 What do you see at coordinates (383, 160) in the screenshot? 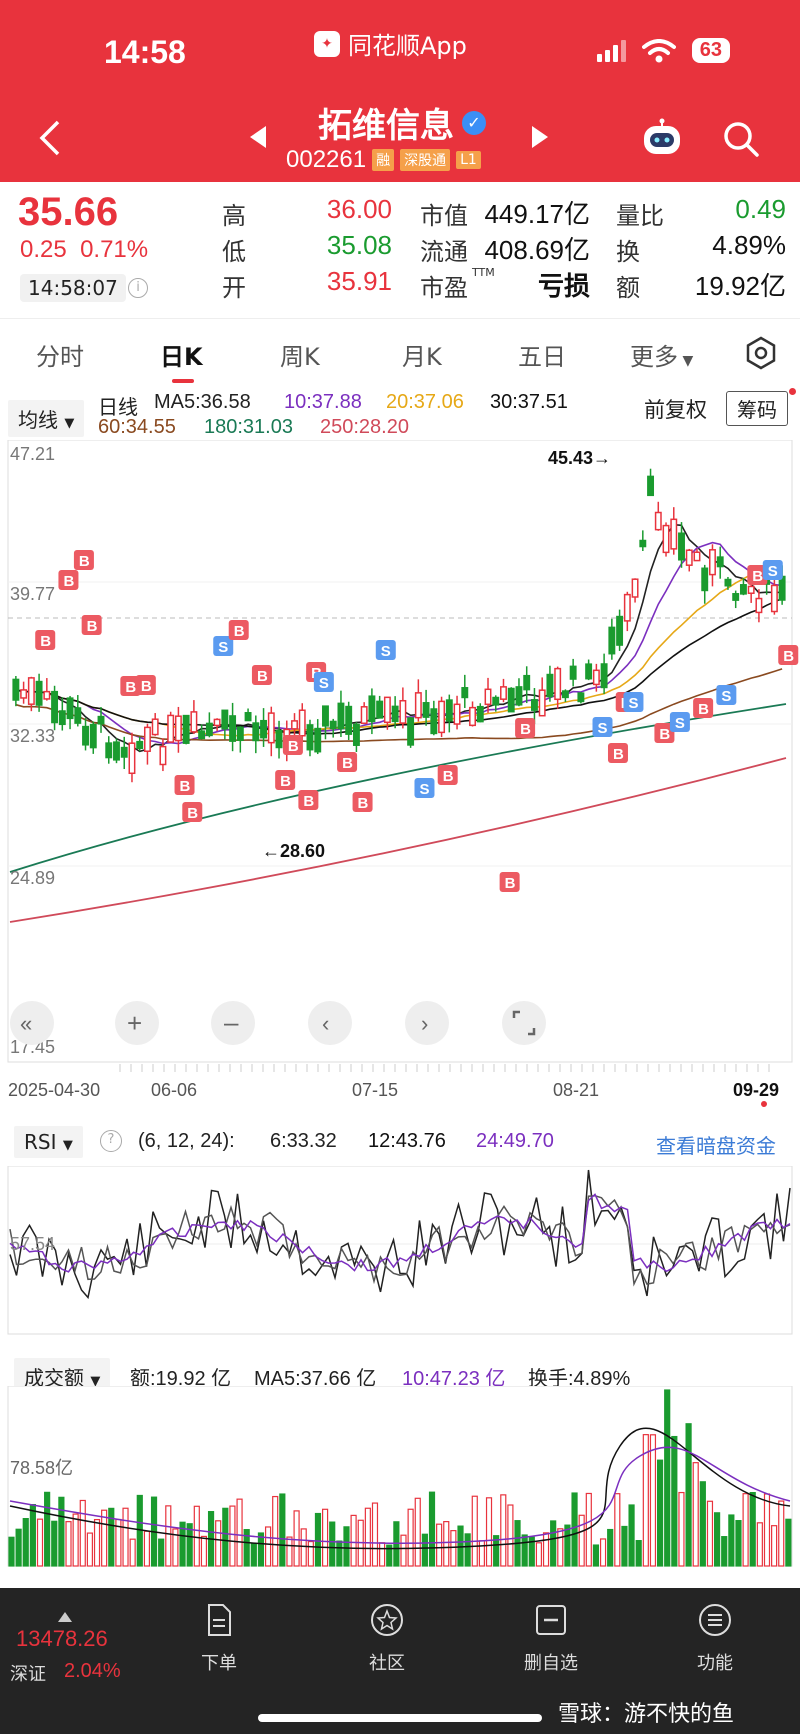
I see `tag-margin: 融` at bounding box center [383, 160].